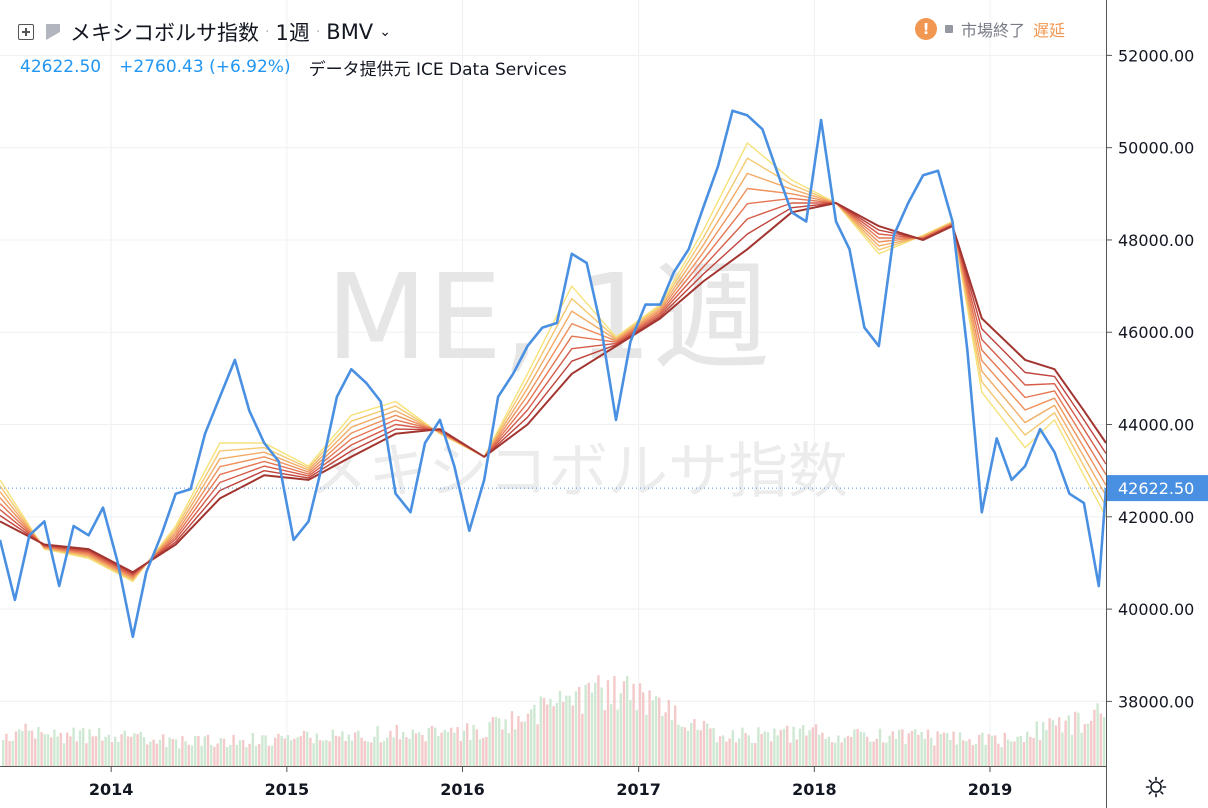 Image resolution: width=1208 pixels, height=808 pixels. I want to click on plus-icon, so click(26, 32).